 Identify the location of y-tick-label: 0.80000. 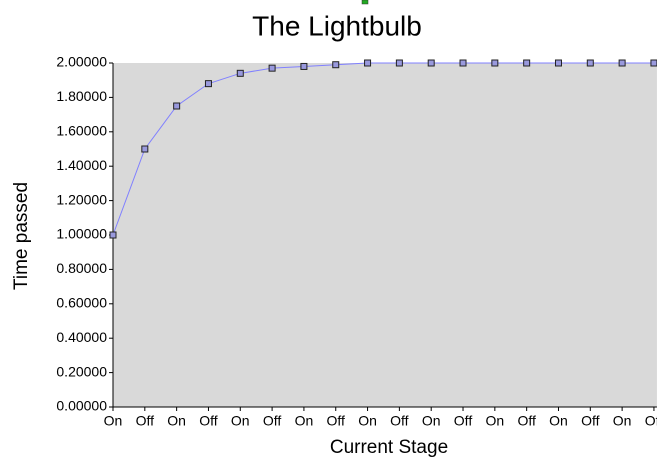
(81, 268).